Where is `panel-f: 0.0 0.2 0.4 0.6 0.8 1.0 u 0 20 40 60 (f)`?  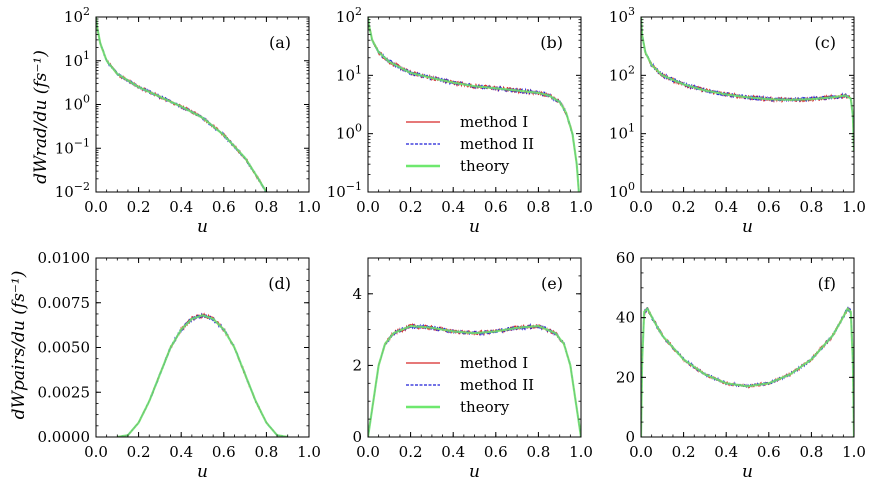 panel-f: 0.0 0.2 0.4 0.6 0.8 1.0 u 0 20 40 60 (f) is located at coordinates (741, 365).